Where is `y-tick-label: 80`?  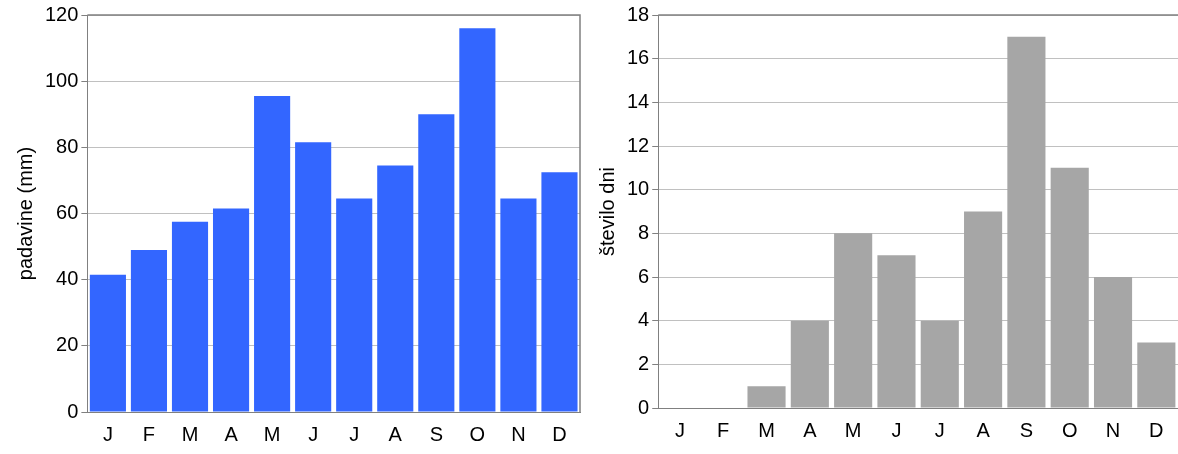
y-tick-label: 80 is located at coordinates (67, 145).